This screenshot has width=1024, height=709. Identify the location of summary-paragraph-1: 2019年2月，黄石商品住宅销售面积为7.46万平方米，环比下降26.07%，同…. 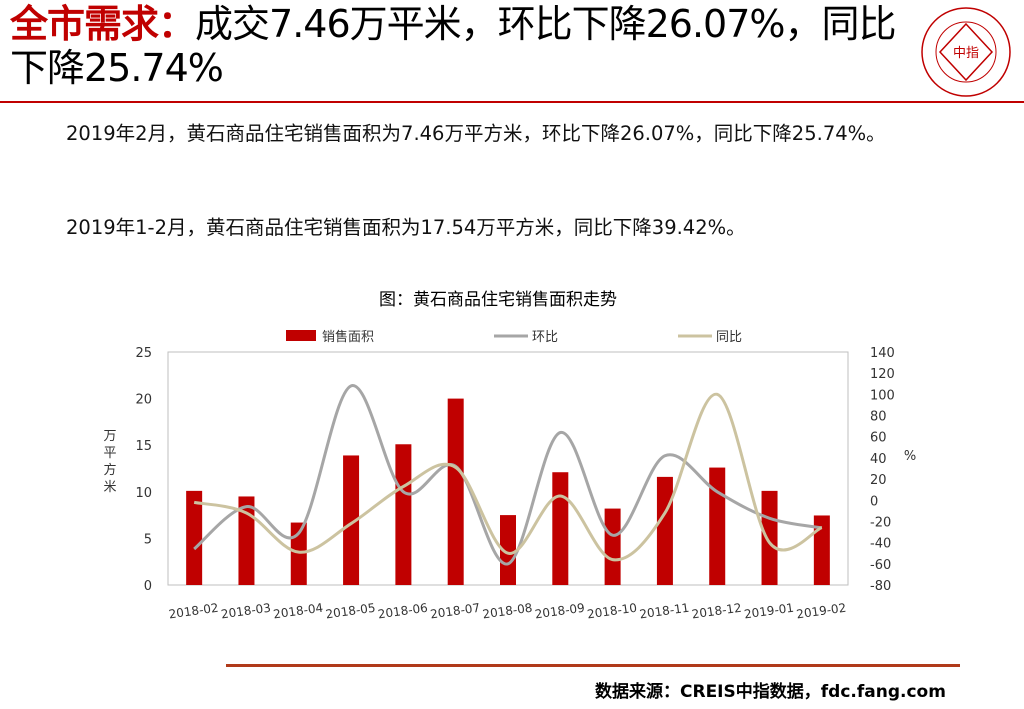
(476, 133).